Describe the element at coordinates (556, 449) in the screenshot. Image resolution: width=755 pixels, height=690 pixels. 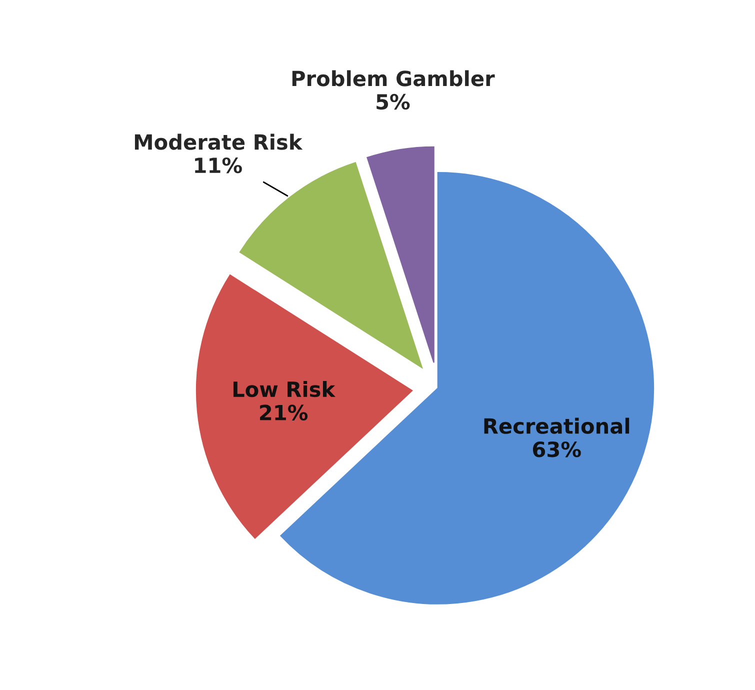
I see `data-label: 63%` at that location.